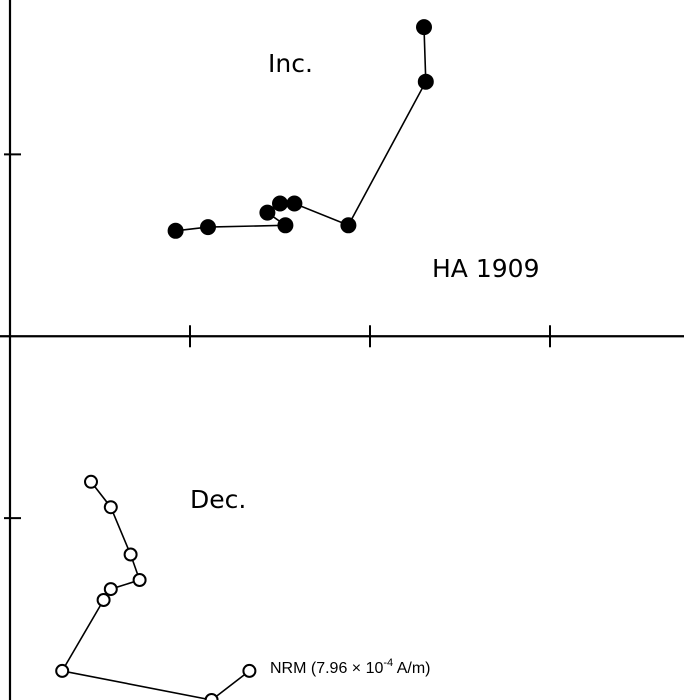  What do you see at coordinates (326, 668) in the screenshot?
I see `nrm-annotation-text: NRM (7.96 × 10` at bounding box center [326, 668].